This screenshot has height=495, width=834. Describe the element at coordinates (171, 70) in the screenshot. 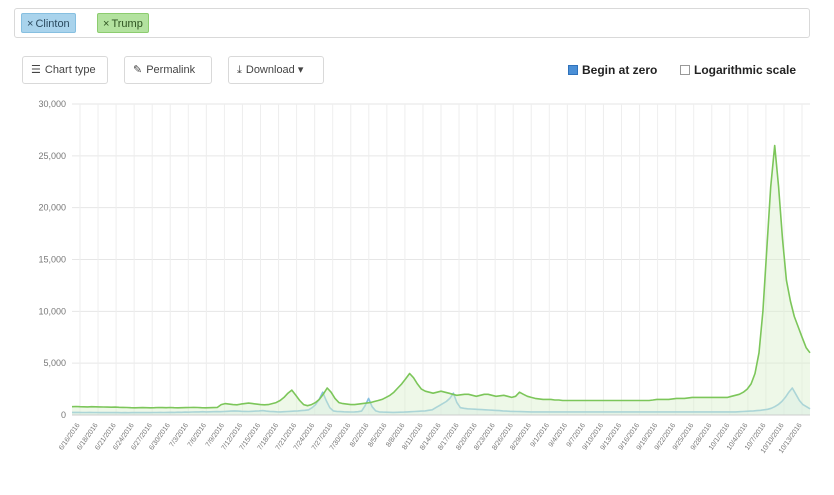

I see `permalink-label: Permalink` at that location.